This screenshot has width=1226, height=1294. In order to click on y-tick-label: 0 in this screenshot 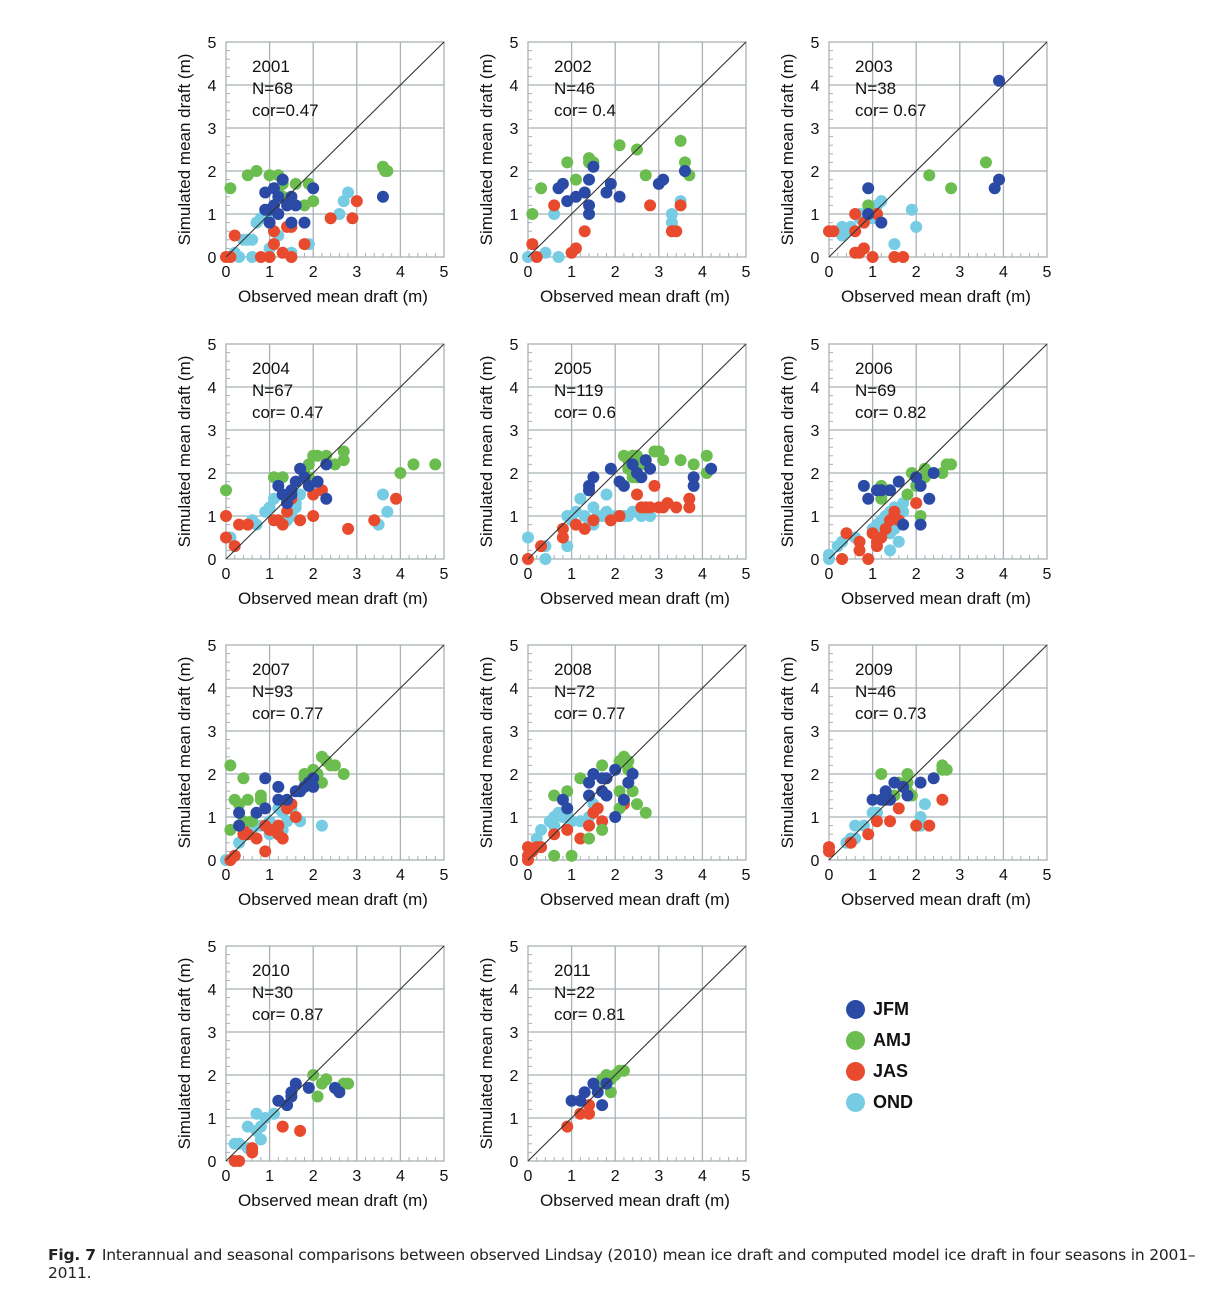, I will do `click(514, 861)`.